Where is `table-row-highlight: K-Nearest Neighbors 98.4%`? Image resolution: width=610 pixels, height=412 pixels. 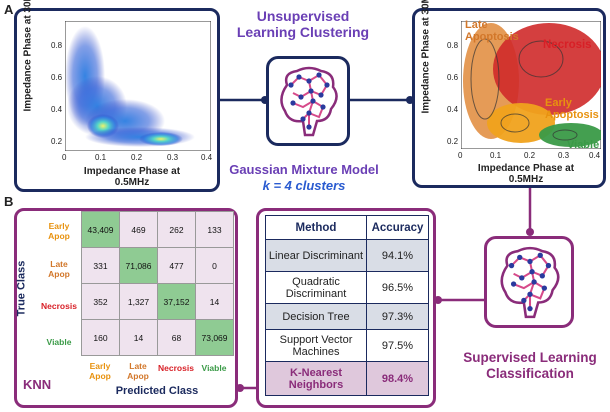
table-row-highlight: K-Nearest Neighbors 98.4% is located at coordinates (347, 378).